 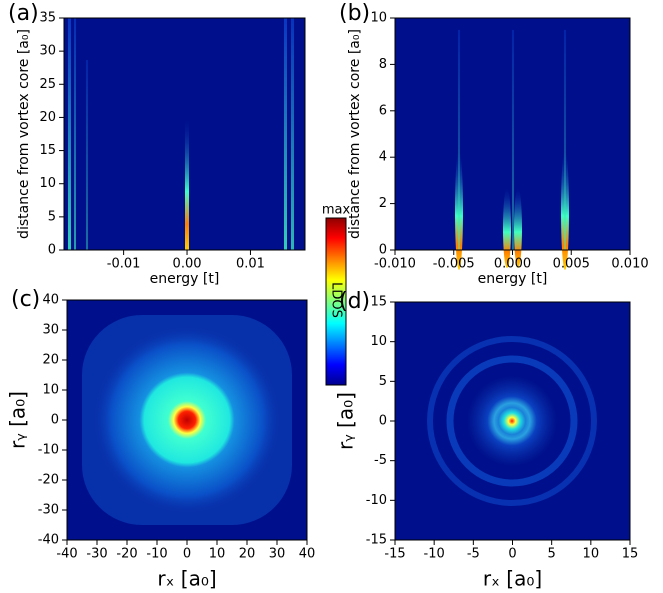 What do you see at coordinates (473, 554) in the screenshot?
I see `x-tick-label: -5` at bounding box center [473, 554].